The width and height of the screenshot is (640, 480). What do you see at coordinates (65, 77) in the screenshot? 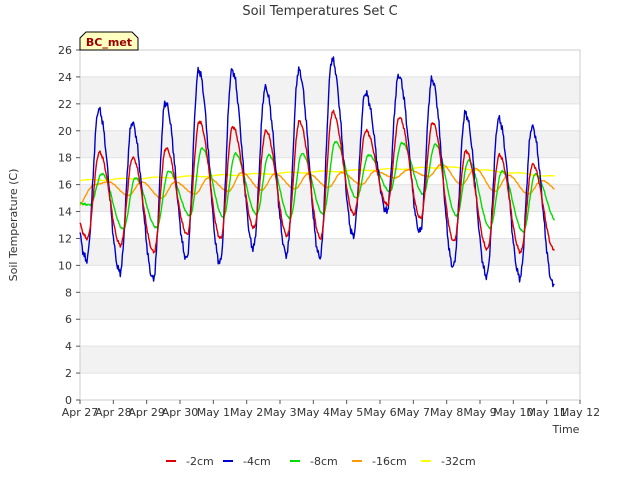
I see `y-tick-label: 24` at bounding box center [65, 77].